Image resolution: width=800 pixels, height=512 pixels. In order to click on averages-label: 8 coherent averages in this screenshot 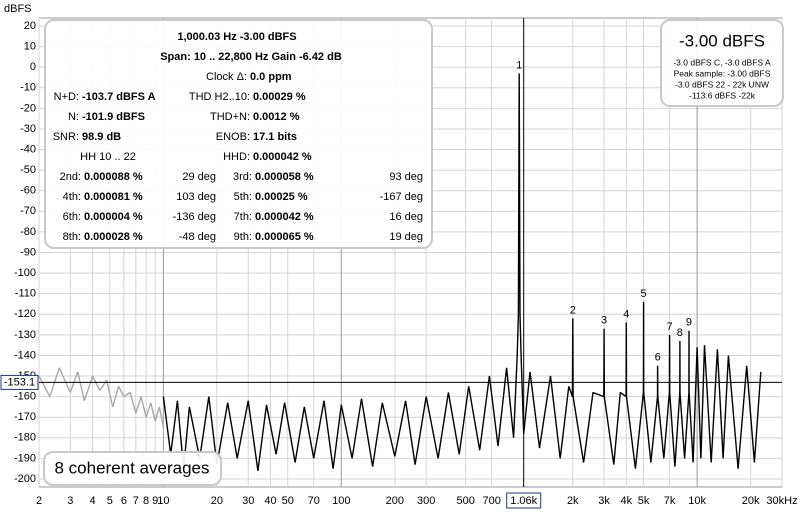, I will do `click(132, 467)`.